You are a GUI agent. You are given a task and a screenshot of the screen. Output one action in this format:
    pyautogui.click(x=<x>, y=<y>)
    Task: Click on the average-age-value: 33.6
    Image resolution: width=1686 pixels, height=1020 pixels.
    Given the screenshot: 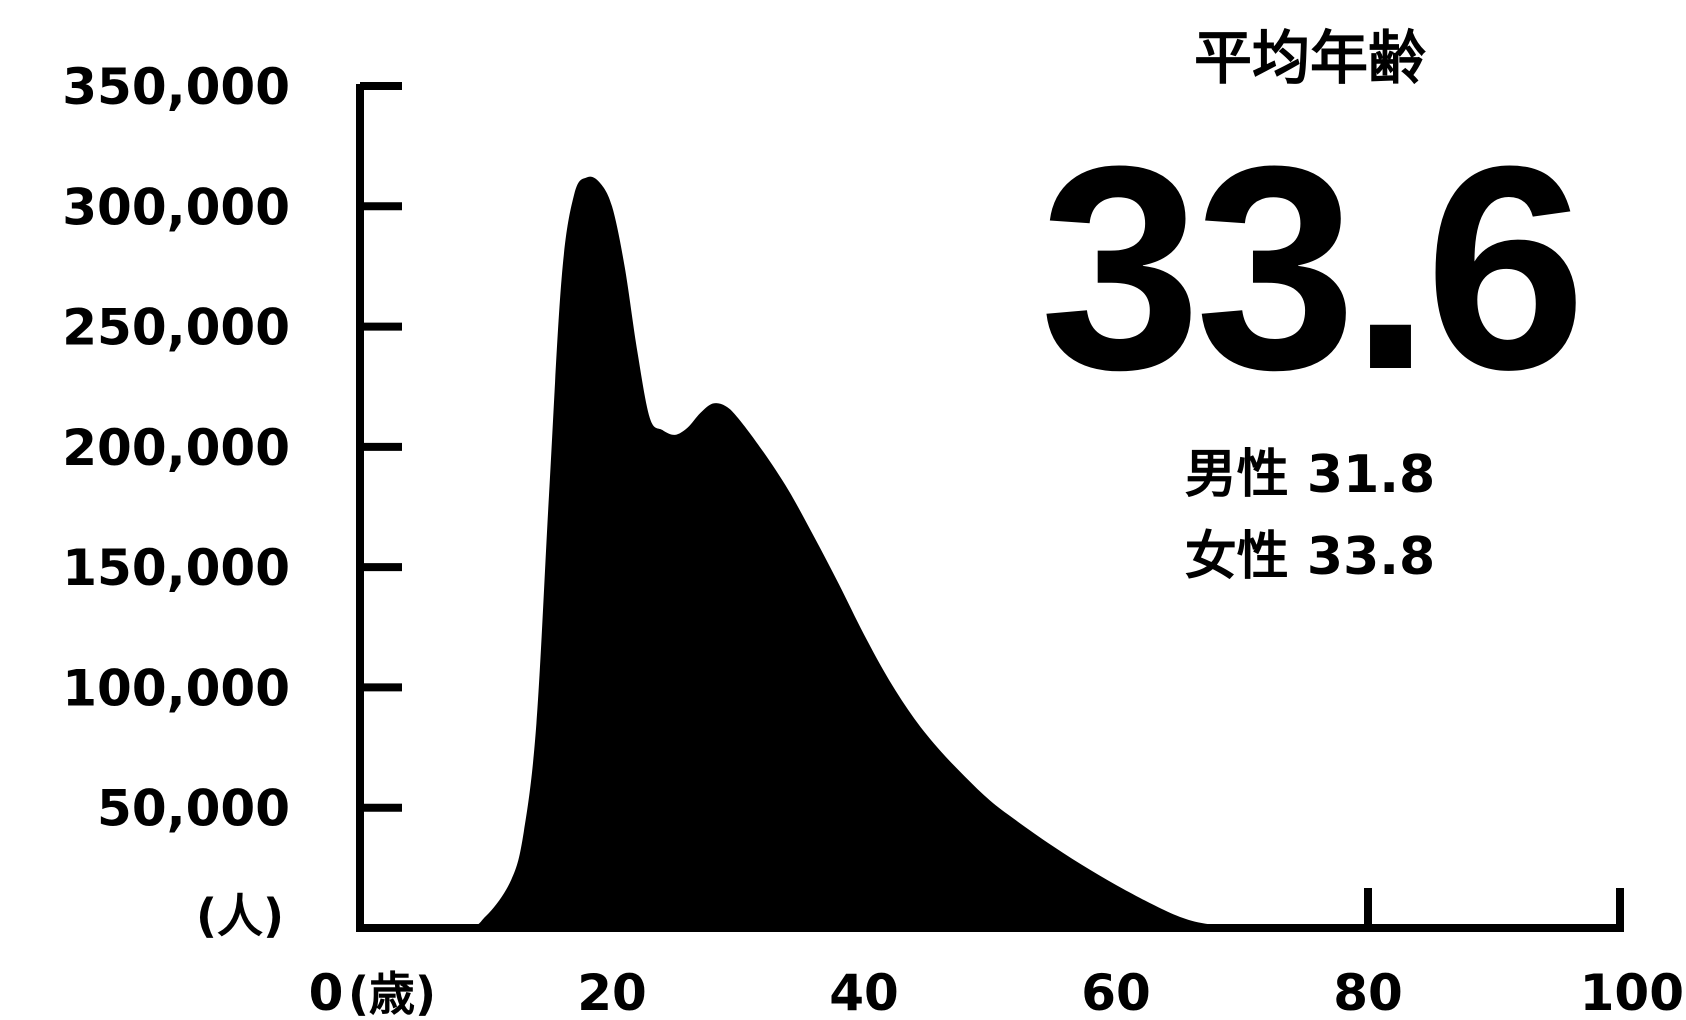 What is the action you would take?
    pyautogui.click(x=1310, y=268)
    